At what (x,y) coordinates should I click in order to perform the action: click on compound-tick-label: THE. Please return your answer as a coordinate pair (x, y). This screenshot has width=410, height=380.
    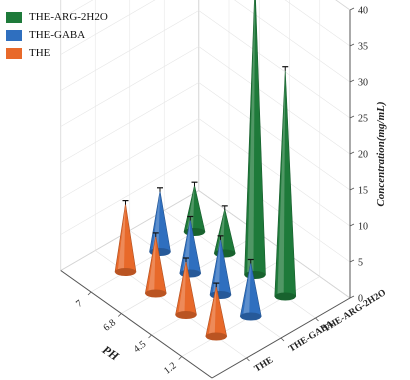
    Looking at the image, I should click on (264, 364).